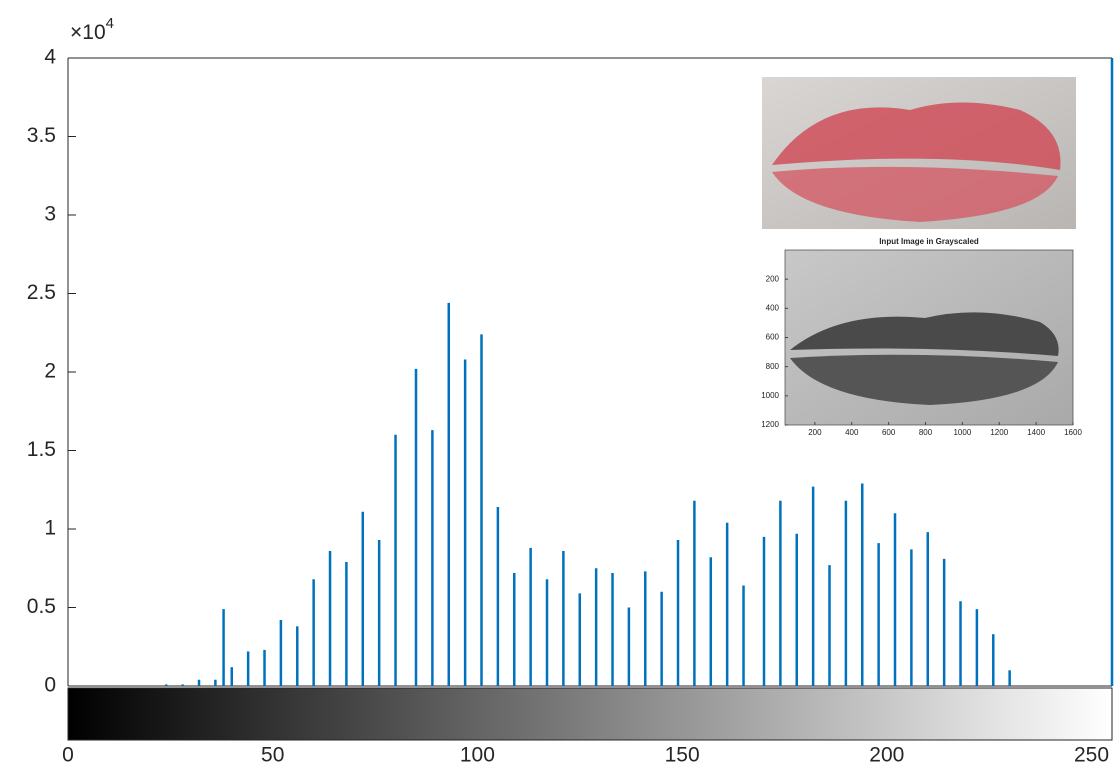  Describe the element at coordinates (50, 528) in the screenshot. I see `y-tick-label: 1` at that location.